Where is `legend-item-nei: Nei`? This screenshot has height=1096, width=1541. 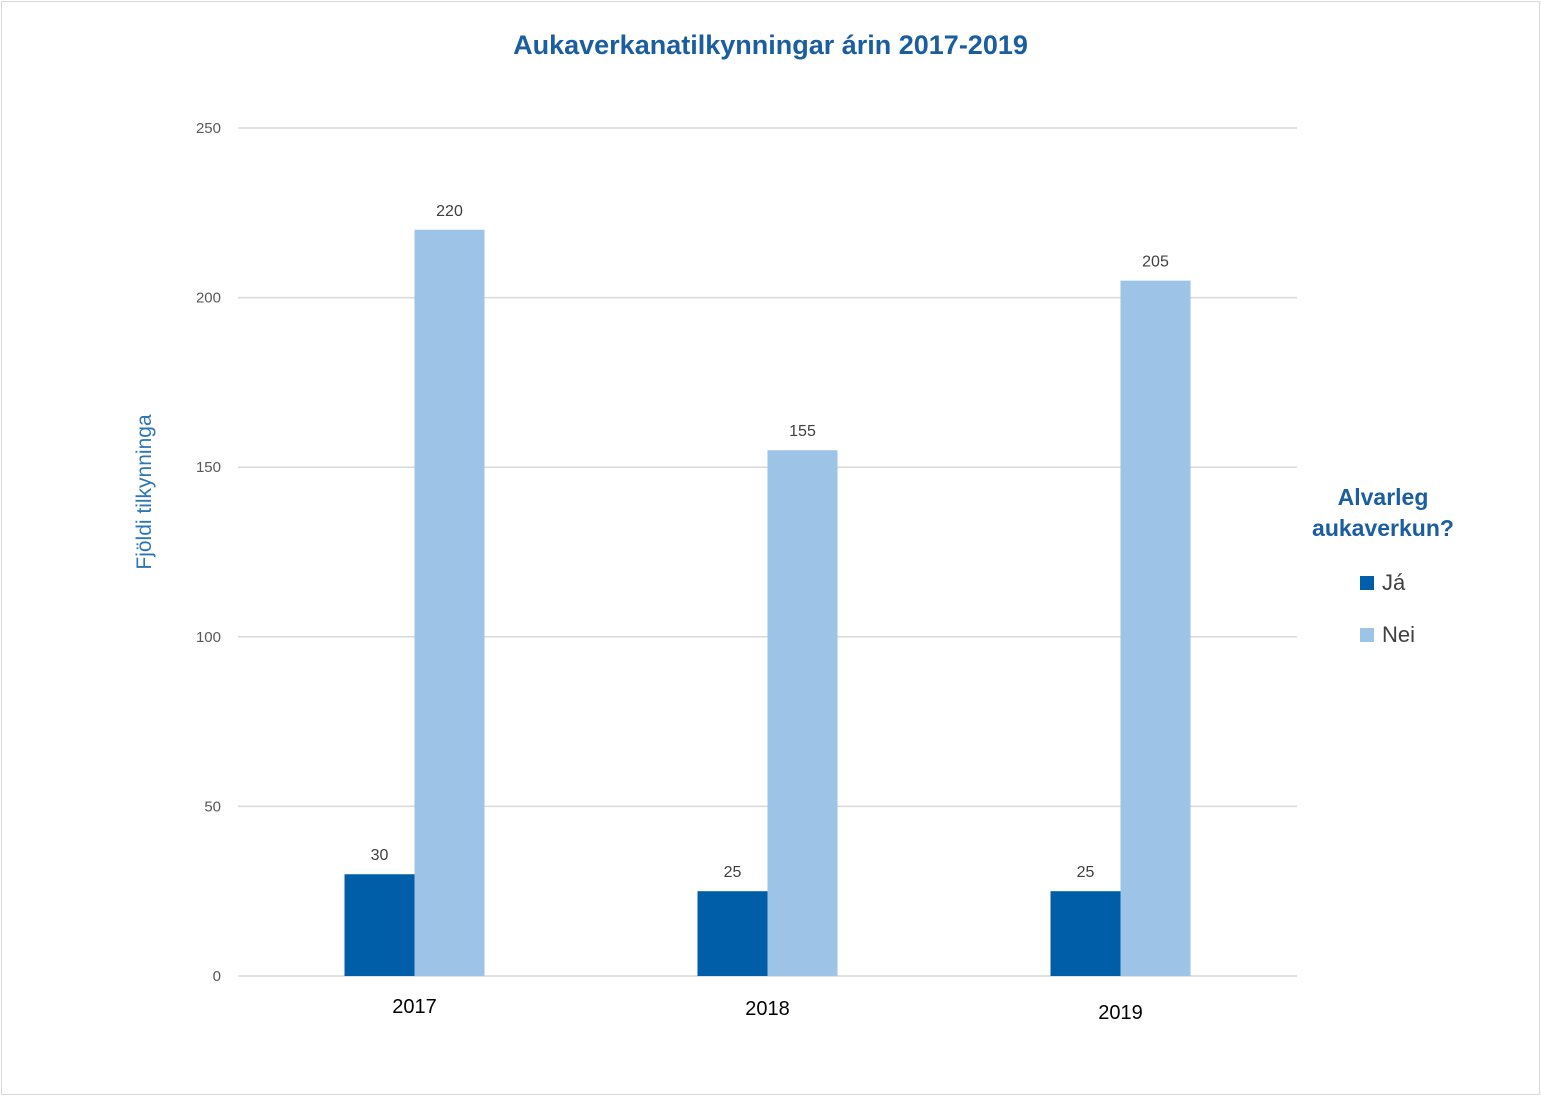
legend-item-nei: Nei is located at coordinates (1387, 635).